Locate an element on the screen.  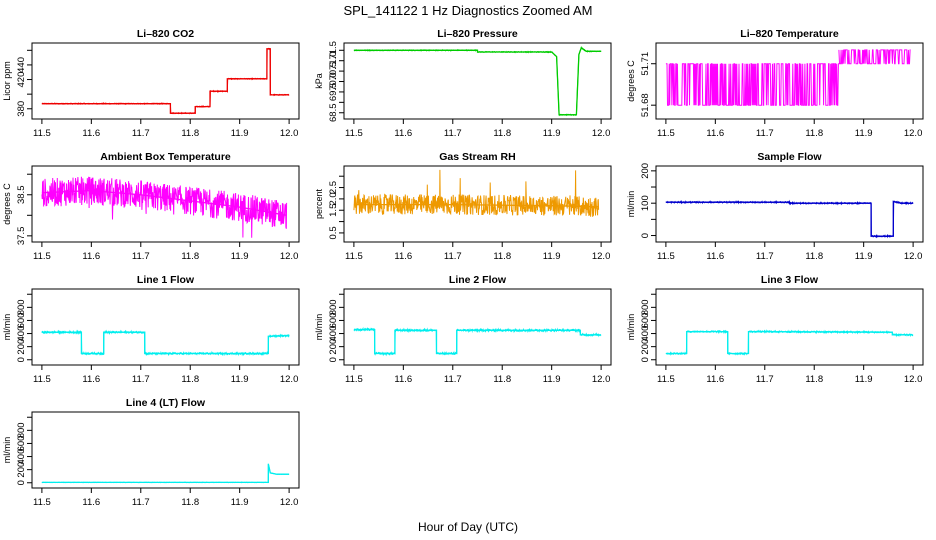
panel-title: Line 1 Flow is located at coordinates (166, 280).